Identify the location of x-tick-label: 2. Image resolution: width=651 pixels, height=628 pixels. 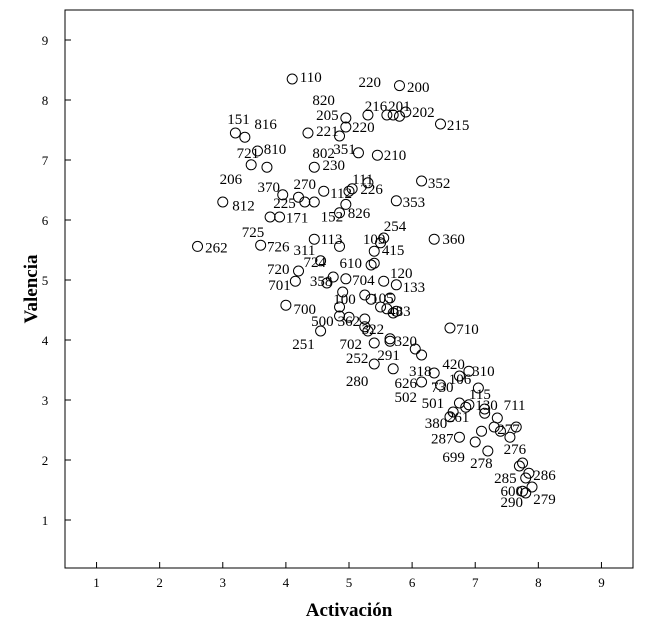
(159, 582).